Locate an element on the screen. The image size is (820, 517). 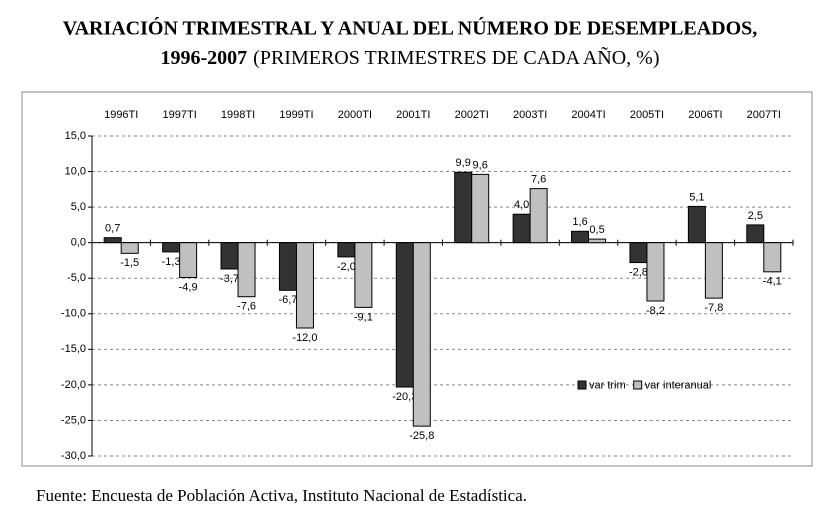
legend-label: var interanual is located at coordinates (678, 385).